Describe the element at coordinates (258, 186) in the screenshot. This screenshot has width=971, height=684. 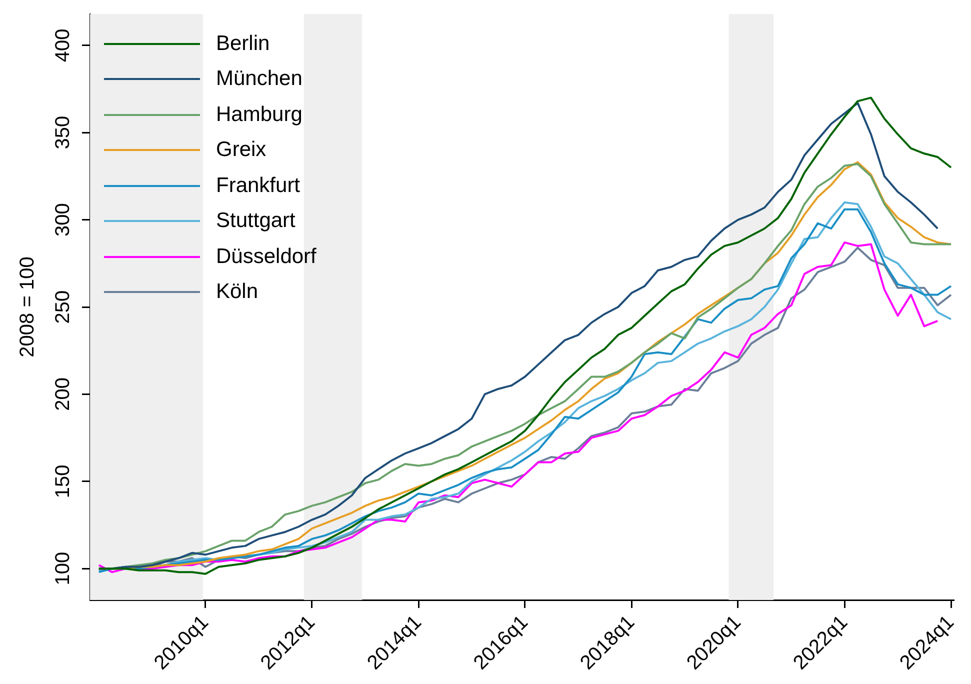
I see `legend-label: Frankfurt` at that location.